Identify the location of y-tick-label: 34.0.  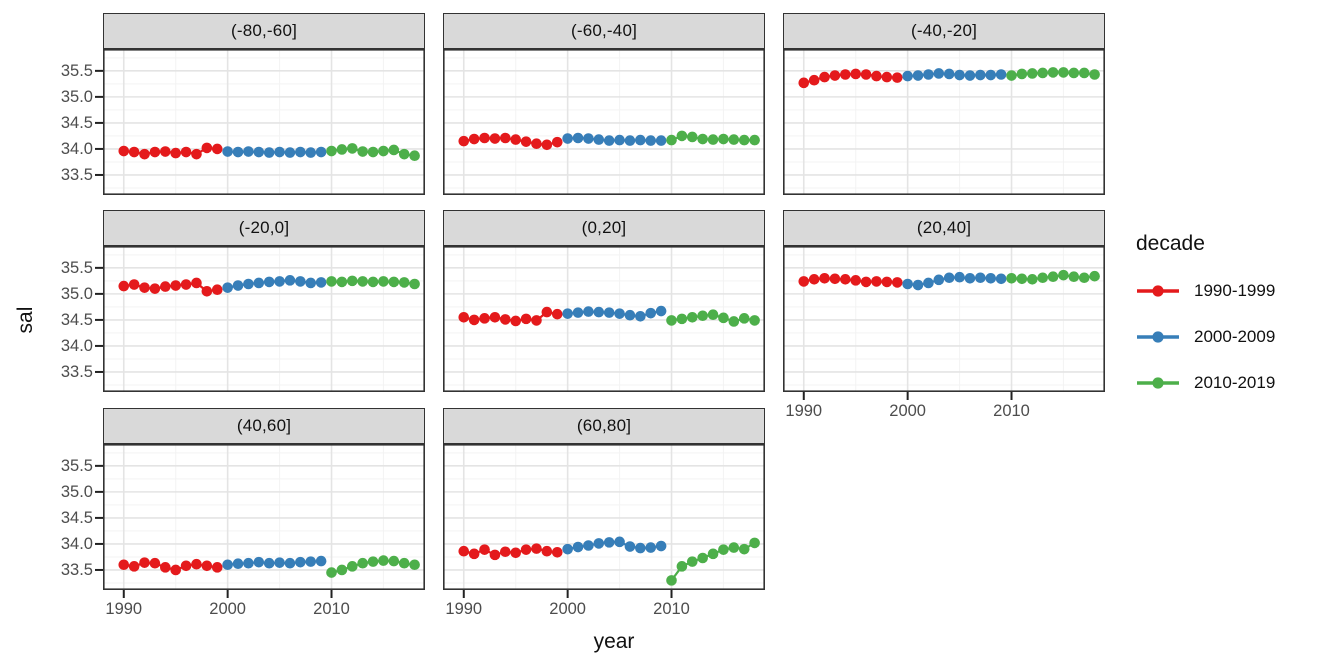
(76, 345).